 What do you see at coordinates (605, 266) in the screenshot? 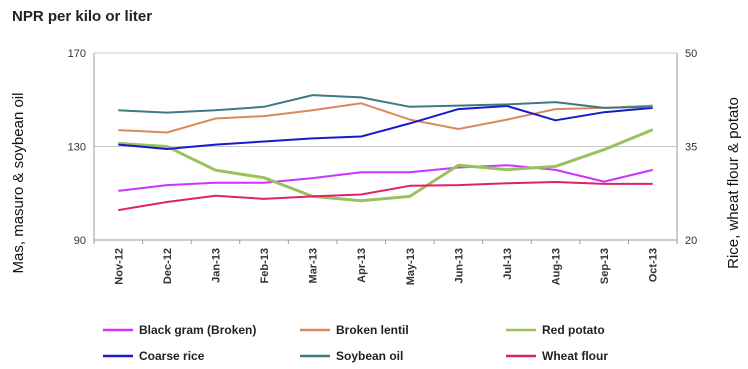
I see `x-tick-label: Sep-13` at bounding box center [605, 266].